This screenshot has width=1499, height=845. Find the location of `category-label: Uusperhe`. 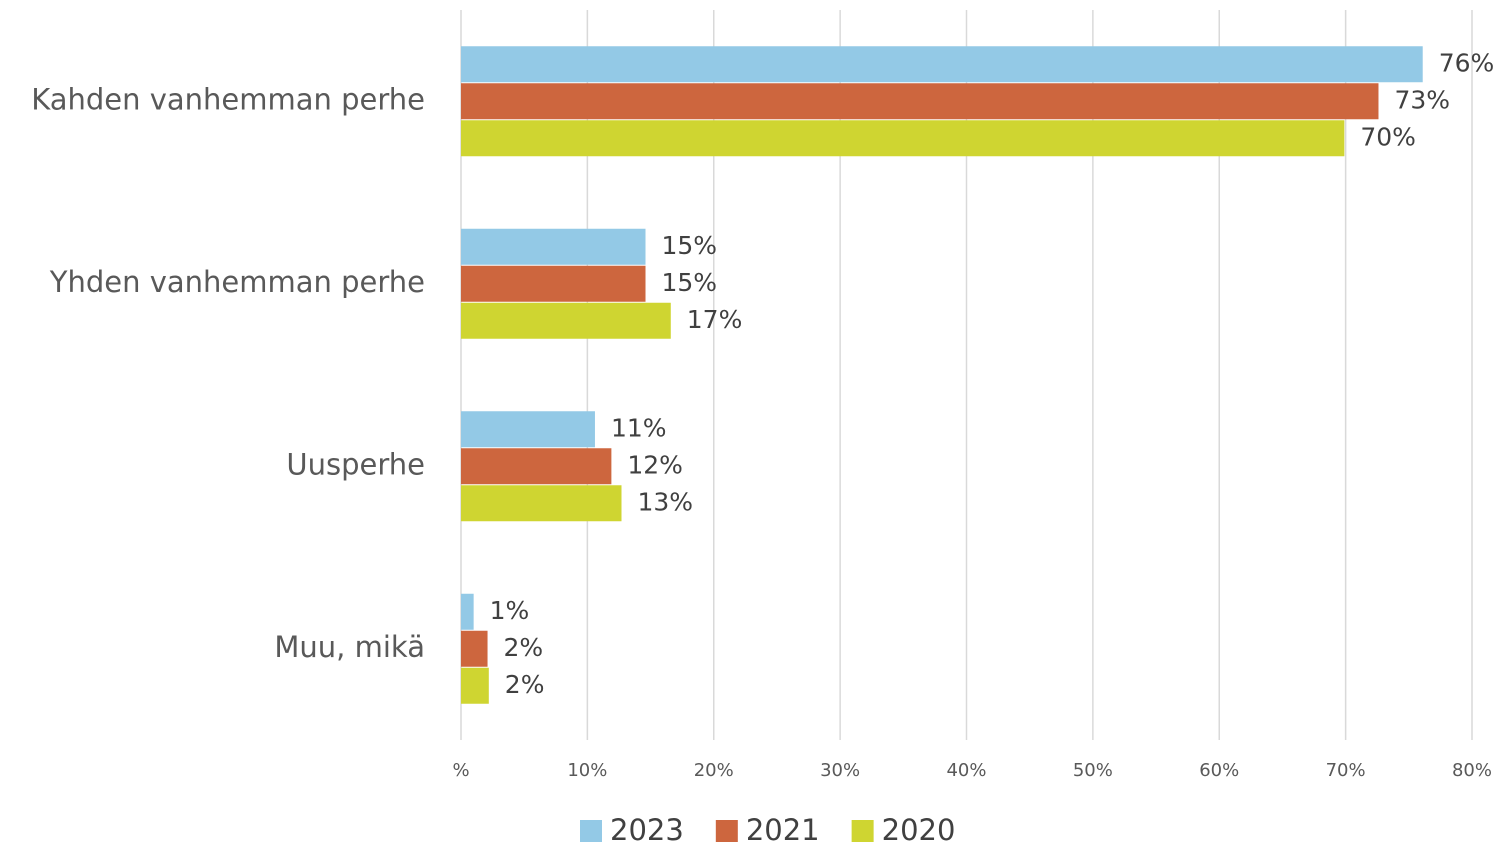

category-label: Uusperhe is located at coordinates (355, 464).